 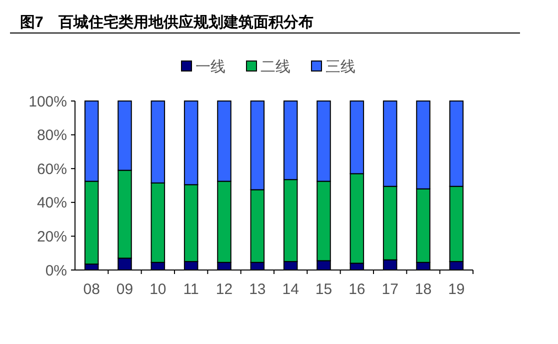 I want to click on y-tick-label: 80%, so click(x=51, y=135).